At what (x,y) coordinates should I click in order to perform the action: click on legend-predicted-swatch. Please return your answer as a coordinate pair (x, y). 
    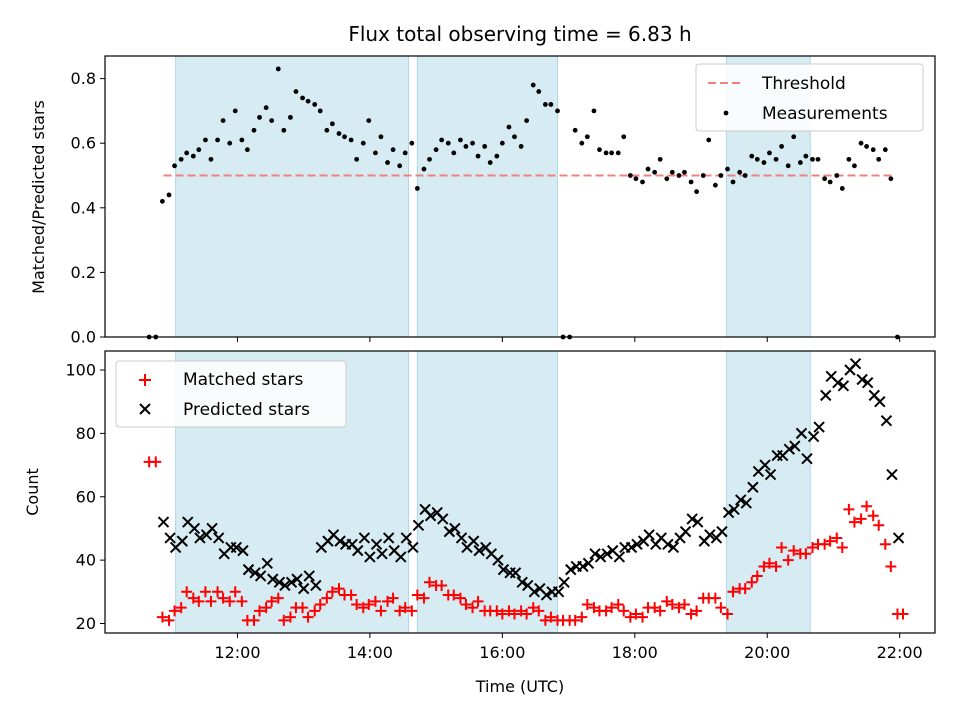
    Looking at the image, I should click on (145, 409).